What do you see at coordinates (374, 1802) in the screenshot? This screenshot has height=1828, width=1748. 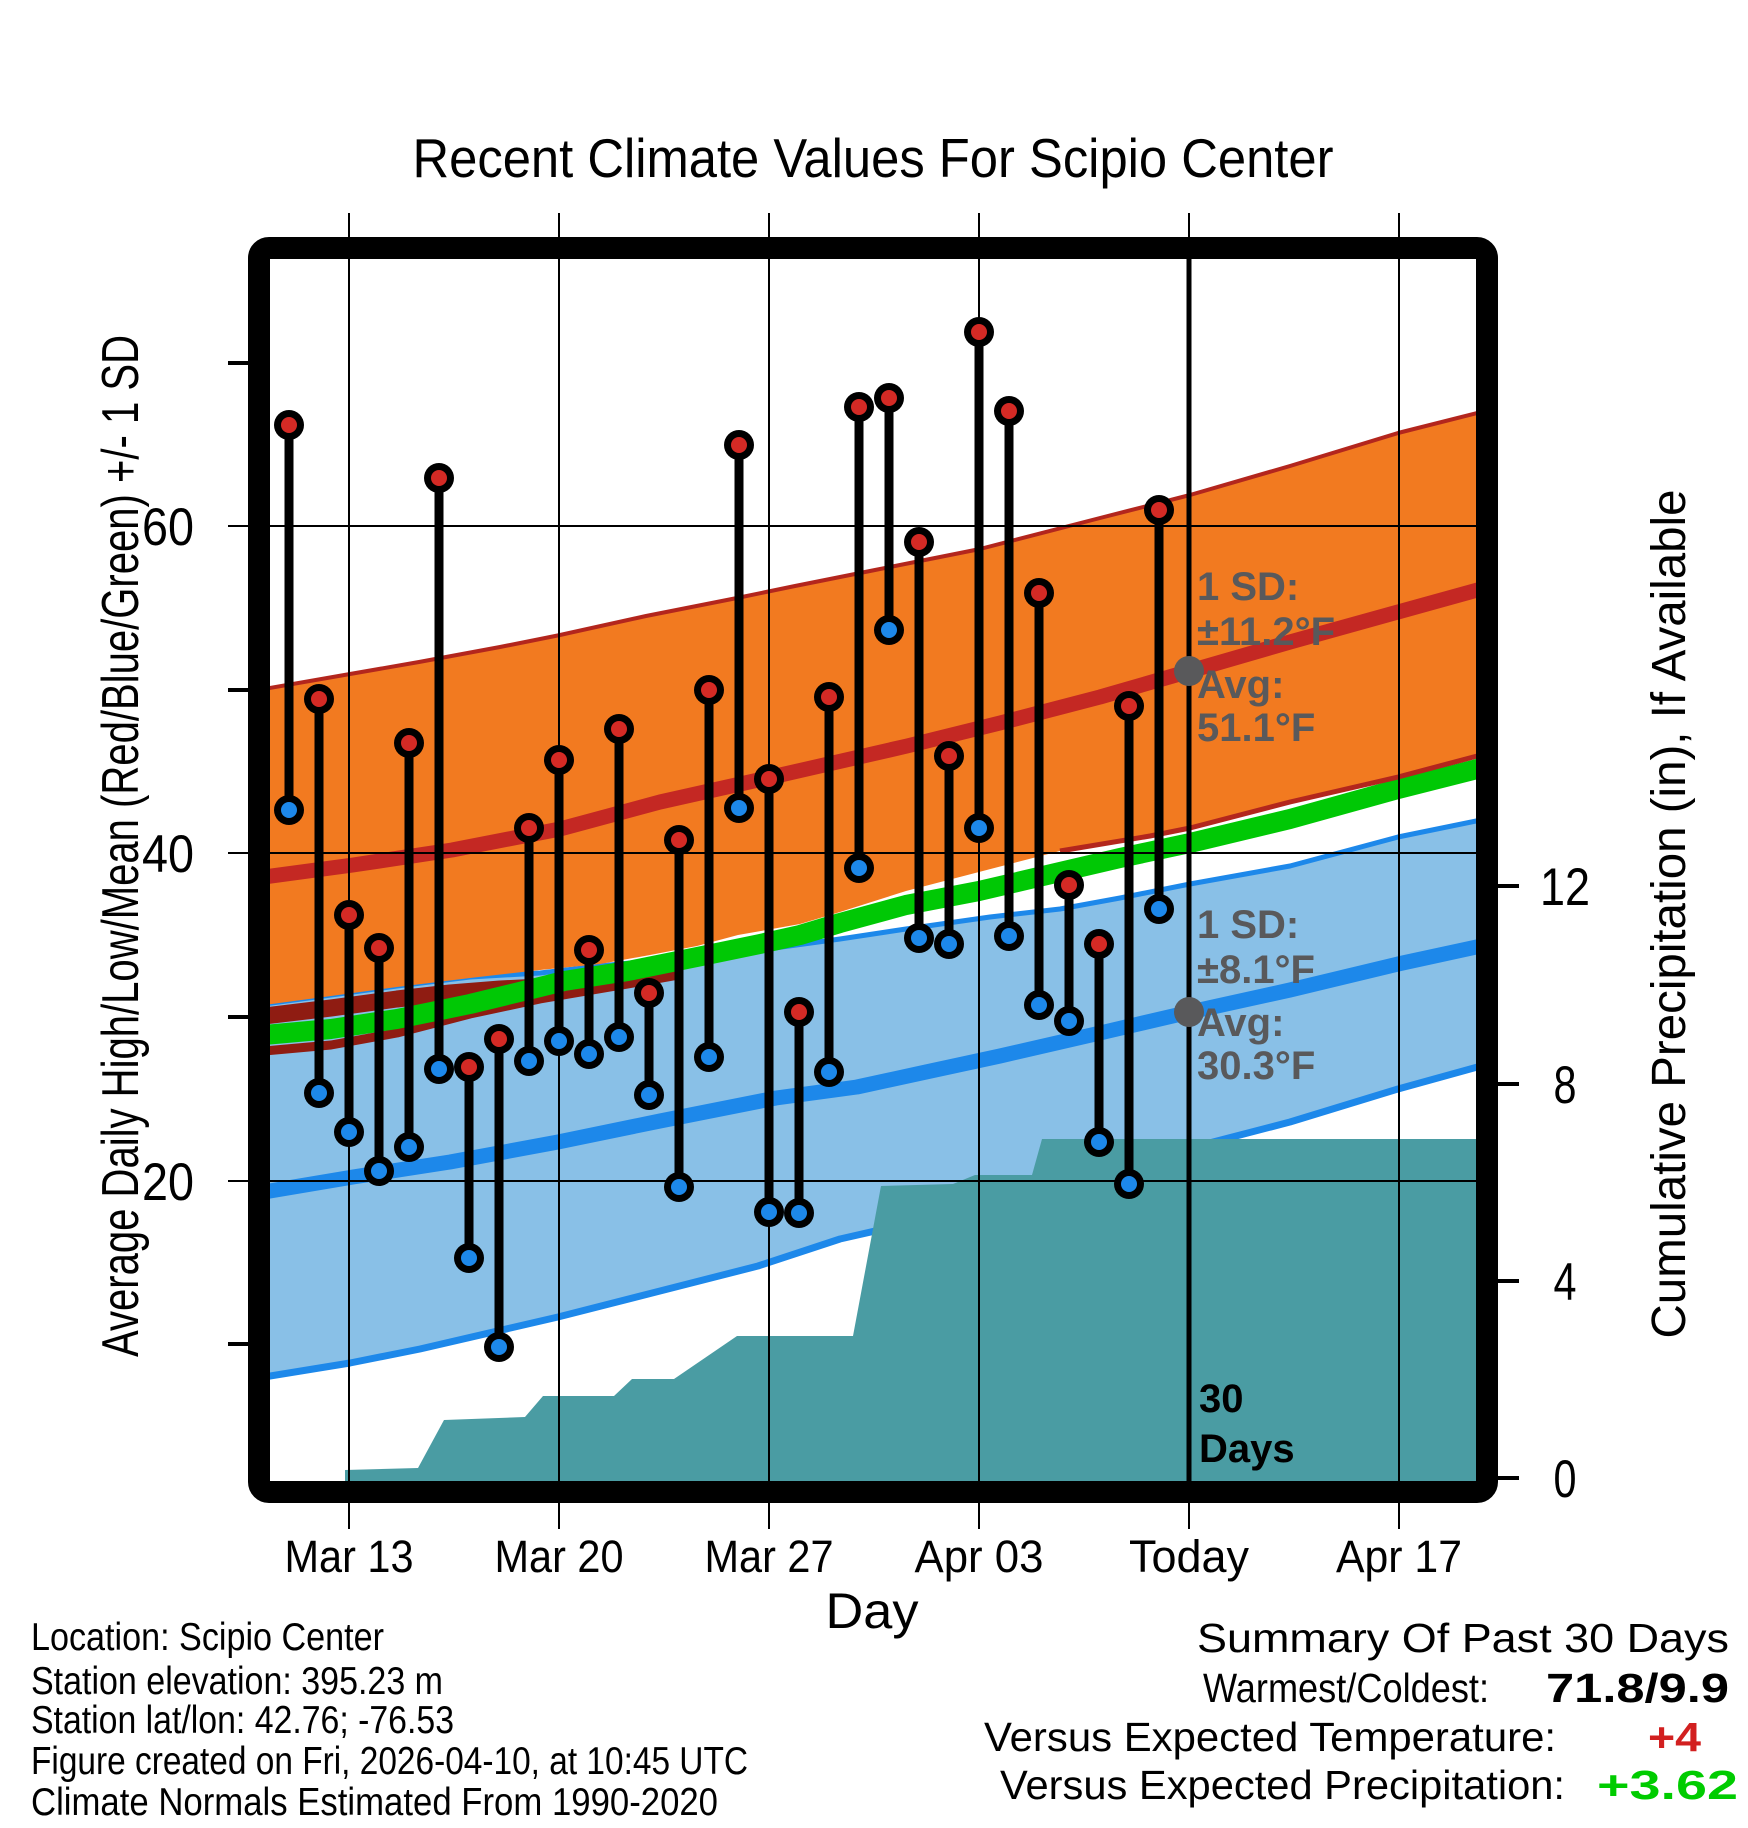 I see `svg-text:Climate Normals Estimated From: Climate Normals Estimated From 1990-2020` at bounding box center [374, 1802].